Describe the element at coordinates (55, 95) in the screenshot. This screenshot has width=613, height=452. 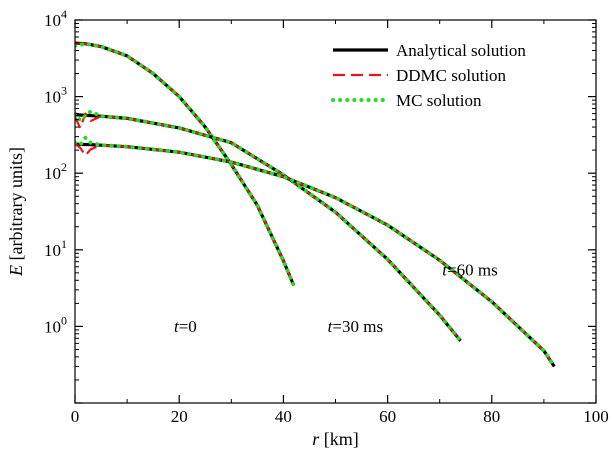
I see `y-tick-label: 10³` at that location.